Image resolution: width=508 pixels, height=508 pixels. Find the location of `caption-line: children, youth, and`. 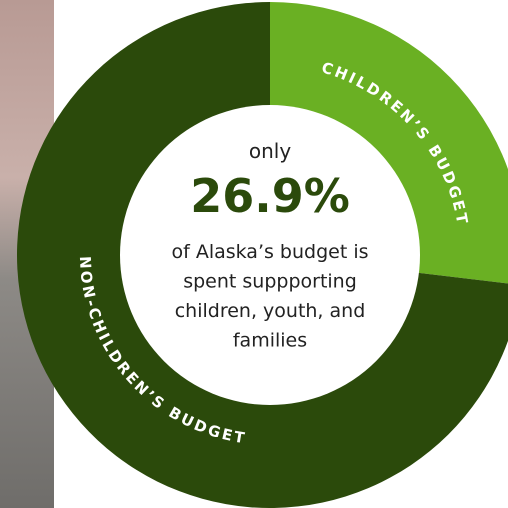

caption-line: children, youth, and is located at coordinates (270, 311).